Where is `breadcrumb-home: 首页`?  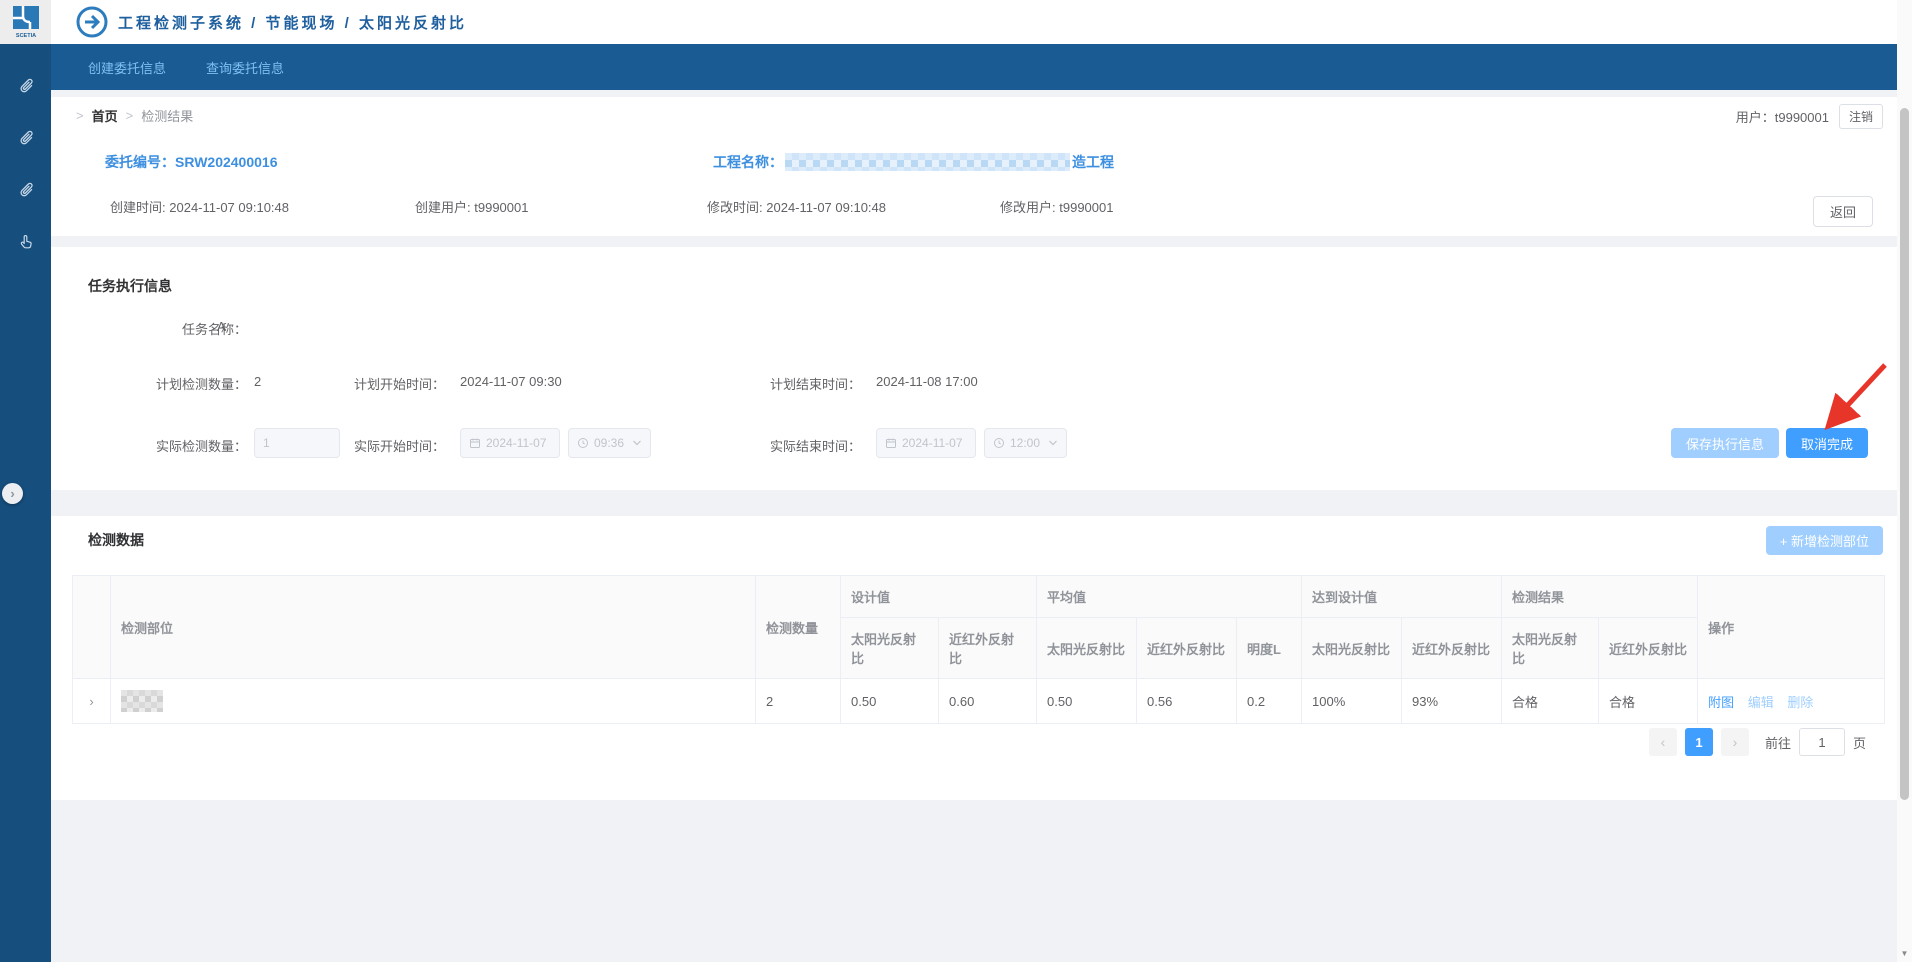
breadcrumb-home: 首页 is located at coordinates (104, 116).